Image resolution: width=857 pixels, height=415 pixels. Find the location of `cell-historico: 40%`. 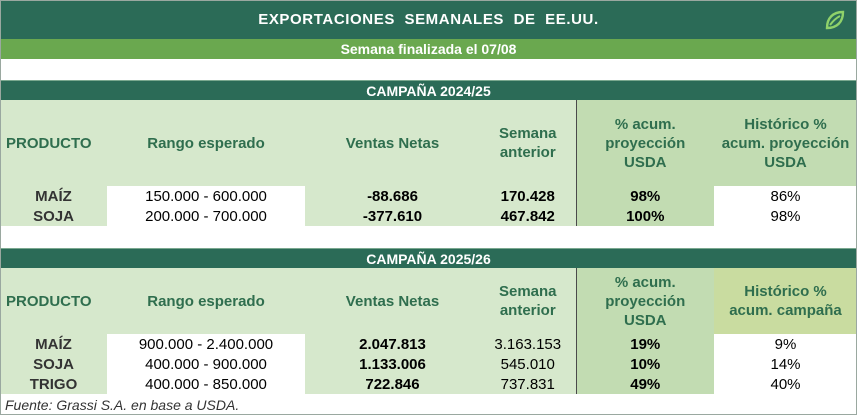

cell-historico: 40% is located at coordinates (785, 384).